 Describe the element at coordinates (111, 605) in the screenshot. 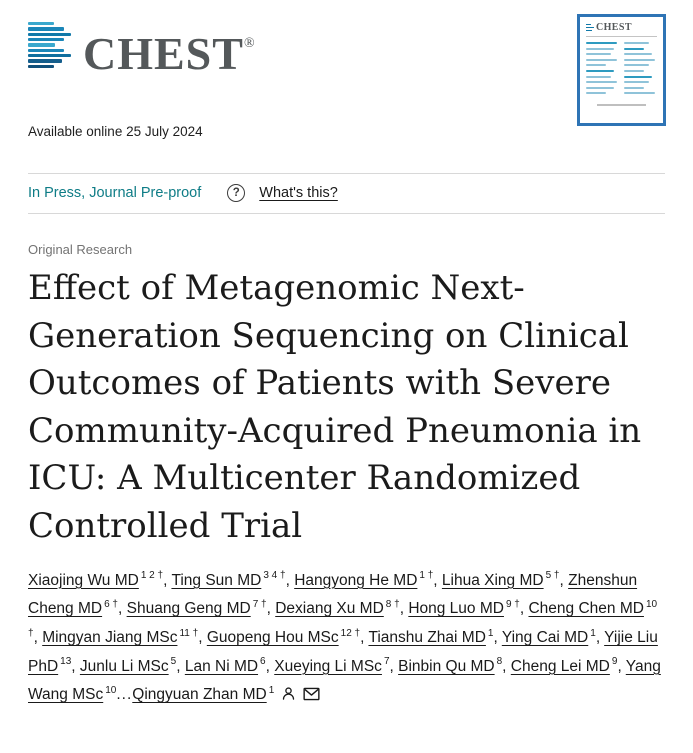

I see `author-superscript: 6 †` at that location.